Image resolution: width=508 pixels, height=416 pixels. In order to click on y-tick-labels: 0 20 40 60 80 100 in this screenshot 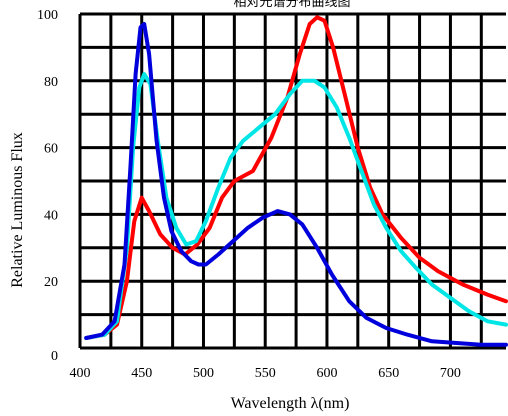, I will do `click(47, 186)`.